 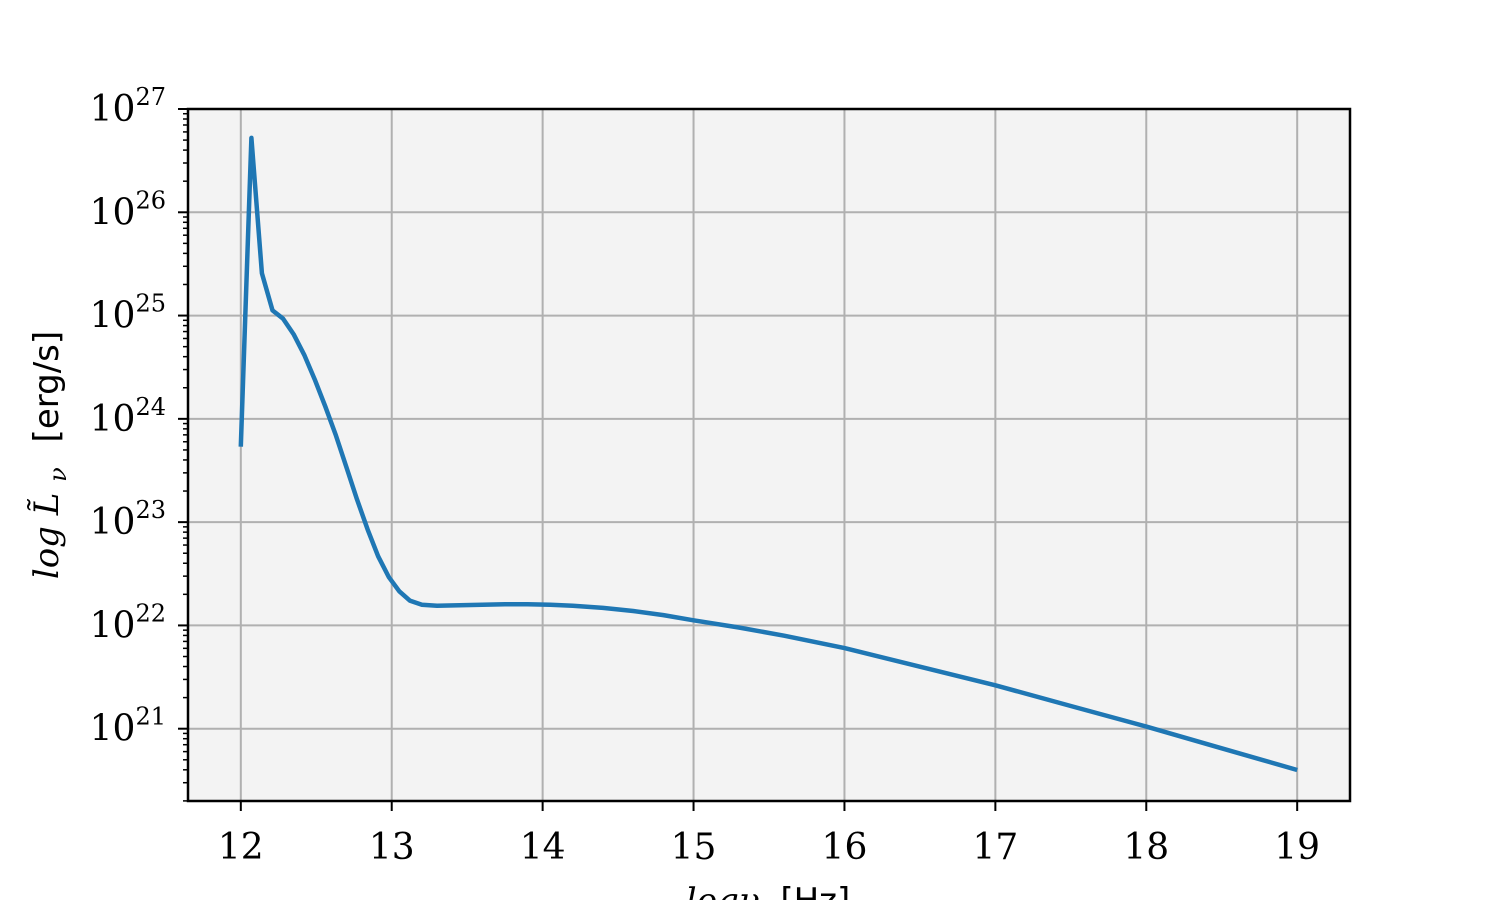 I want to click on x-tick-label: 14, so click(x=543, y=847).